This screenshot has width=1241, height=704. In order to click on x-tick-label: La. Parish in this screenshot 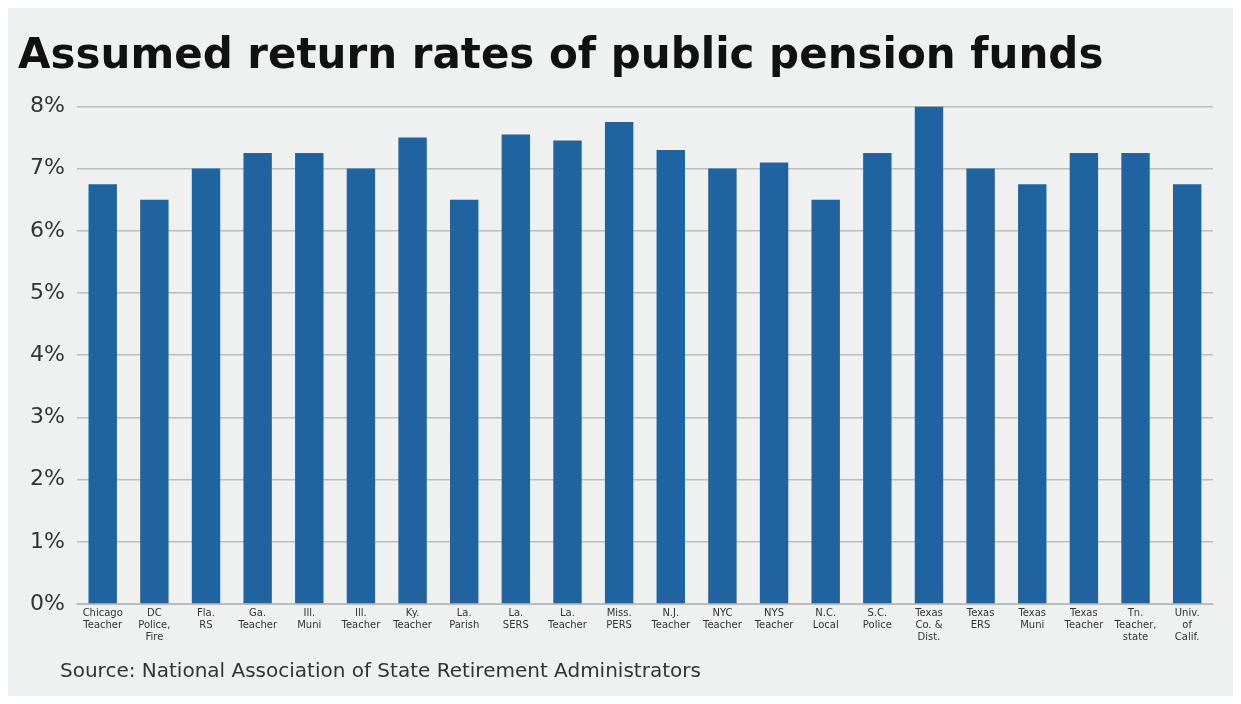, I will do `click(464, 618)`.